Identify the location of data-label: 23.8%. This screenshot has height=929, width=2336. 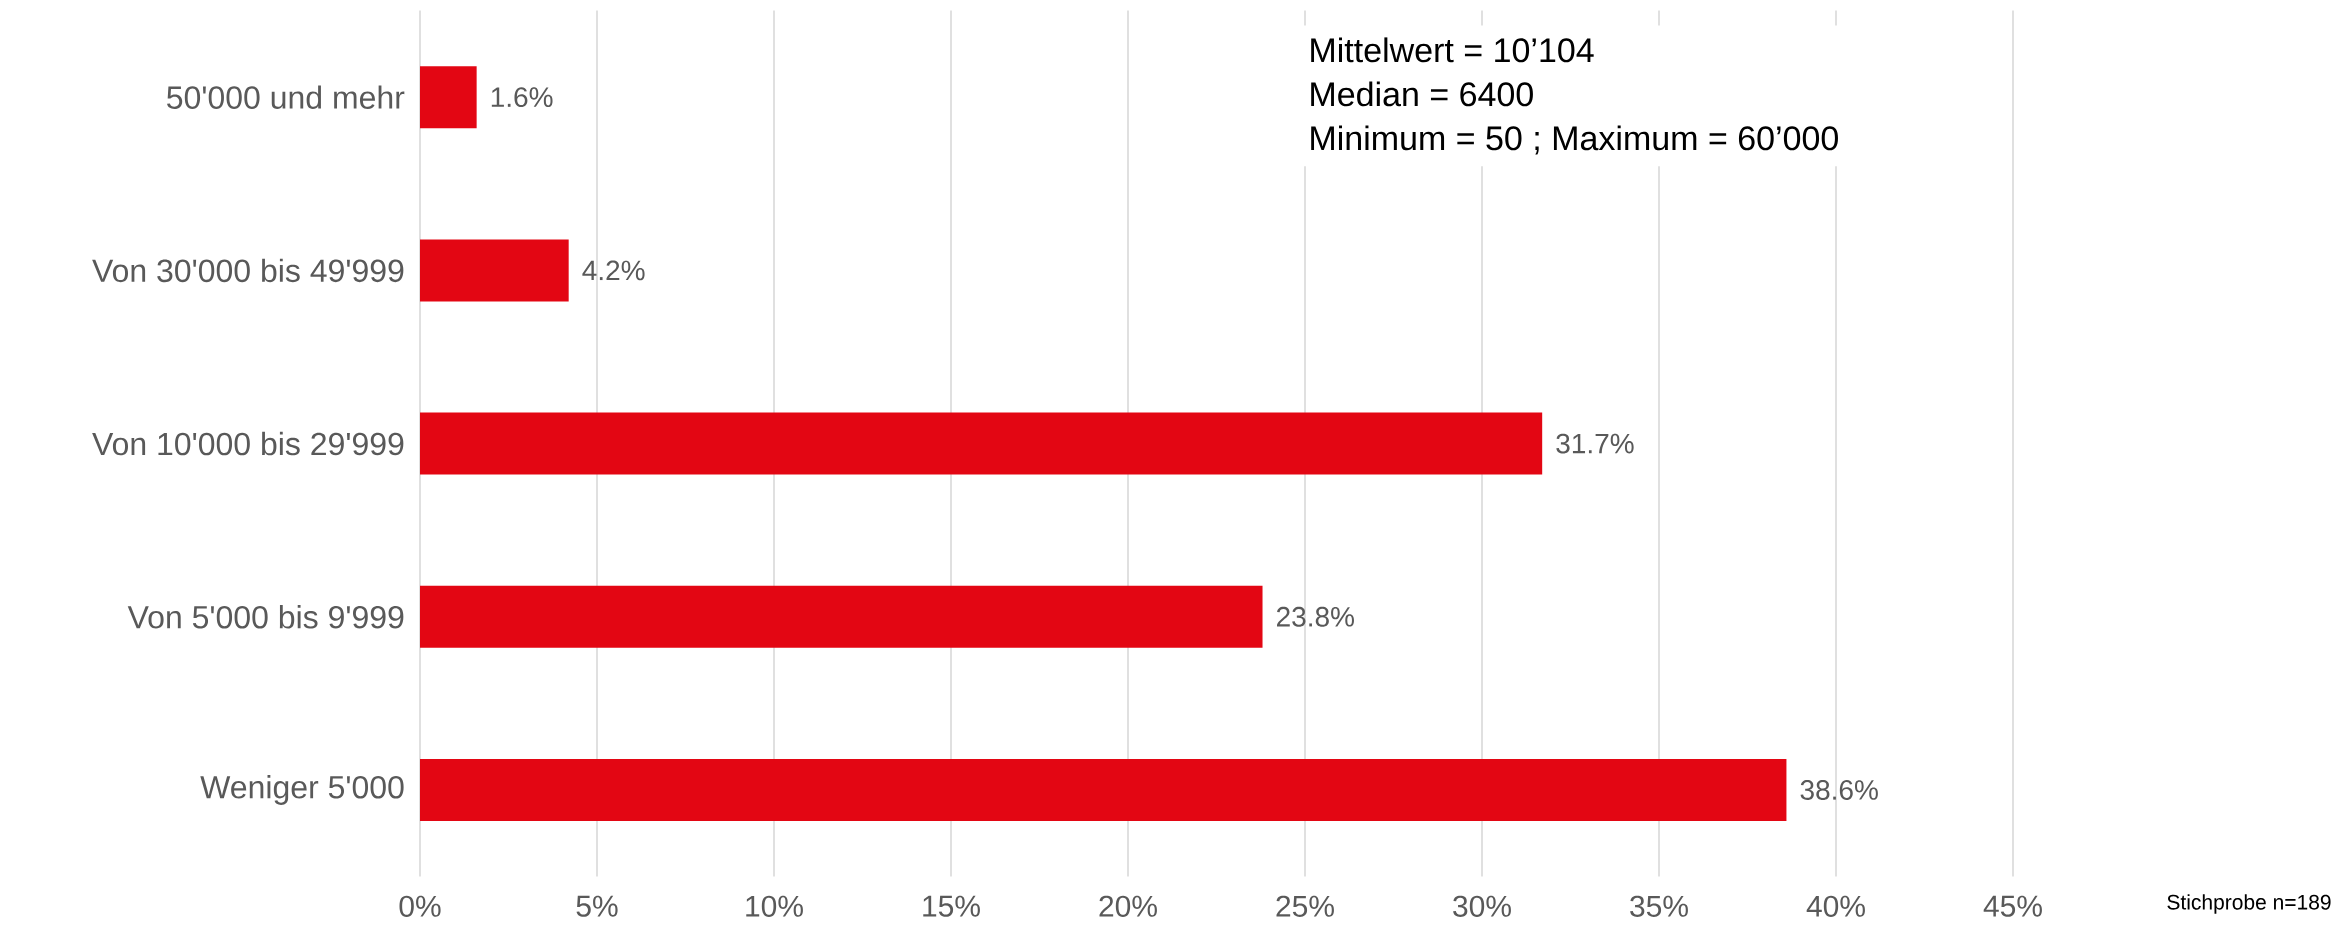
(1315, 616).